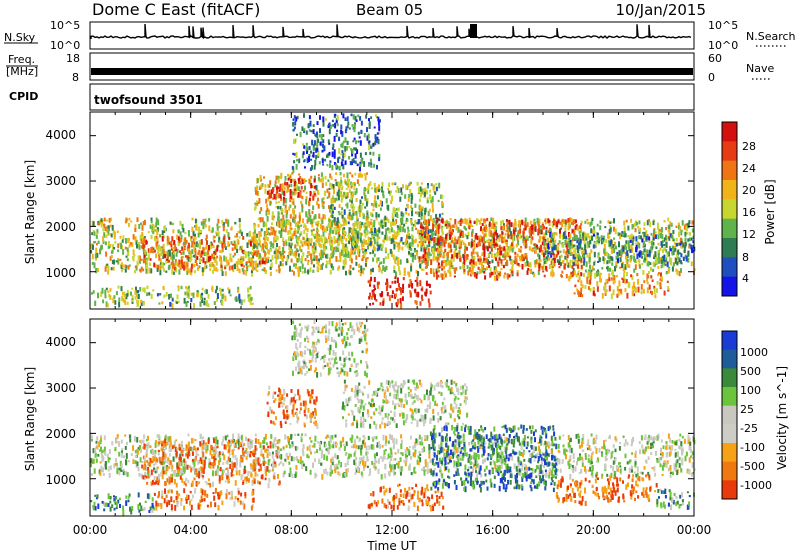  Describe the element at coordinates (23, 96) in the screenshot. I see `cpid-label: CPID` at that location.